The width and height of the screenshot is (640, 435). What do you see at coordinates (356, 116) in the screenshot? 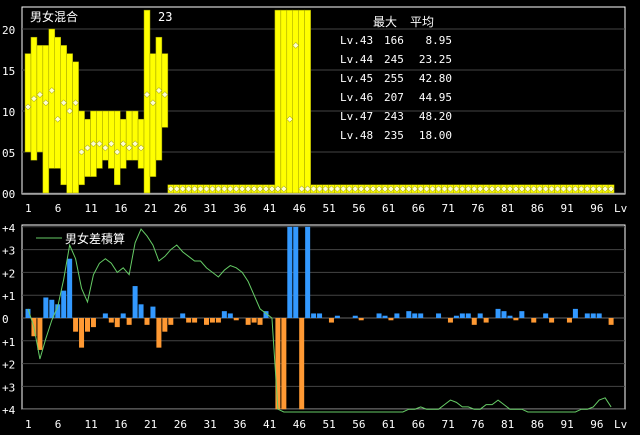
I see `stats-row-level: Lv.47` at bounding box center [356, 116].